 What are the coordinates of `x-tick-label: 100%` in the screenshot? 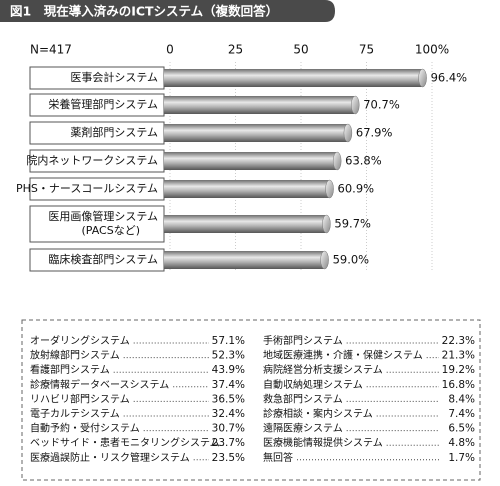 It's located at (432, 50).